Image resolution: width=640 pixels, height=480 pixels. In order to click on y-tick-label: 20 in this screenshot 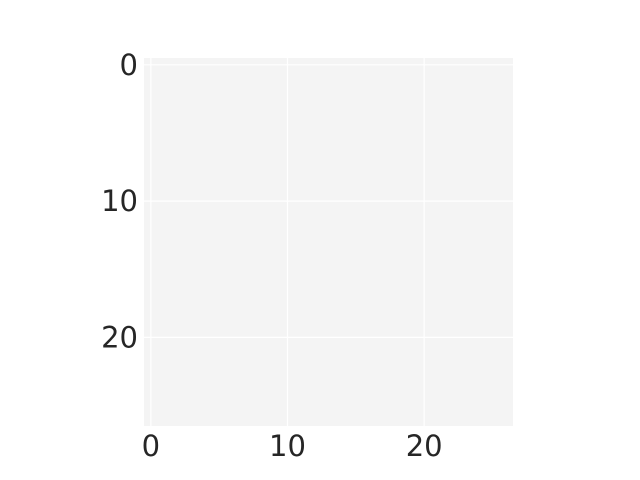, I will do `click(119, 337)`.